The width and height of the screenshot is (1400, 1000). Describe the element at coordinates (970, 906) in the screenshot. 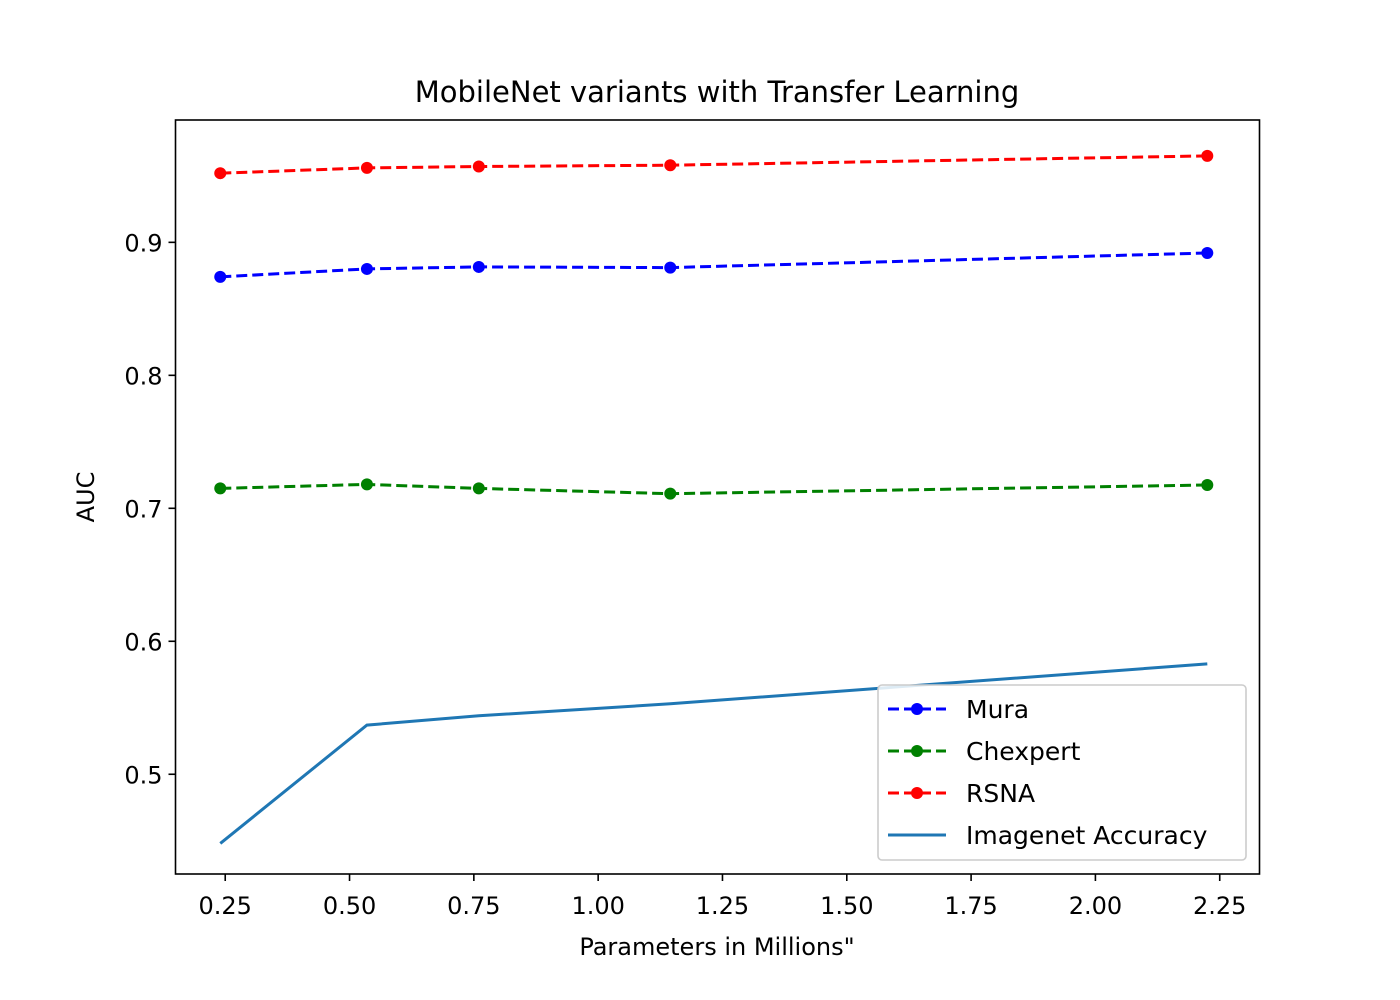

I see `x-tick-label: 1.75` at that location.